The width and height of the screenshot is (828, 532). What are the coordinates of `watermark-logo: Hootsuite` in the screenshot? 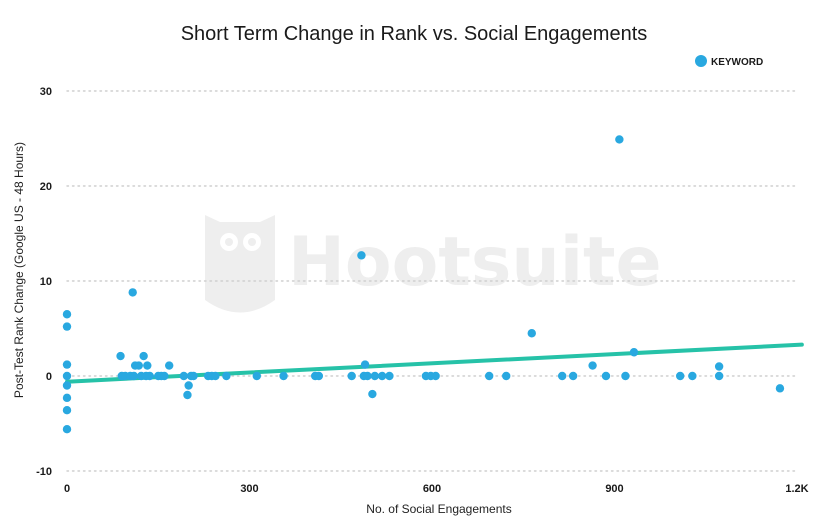 It's located at (433, 264).